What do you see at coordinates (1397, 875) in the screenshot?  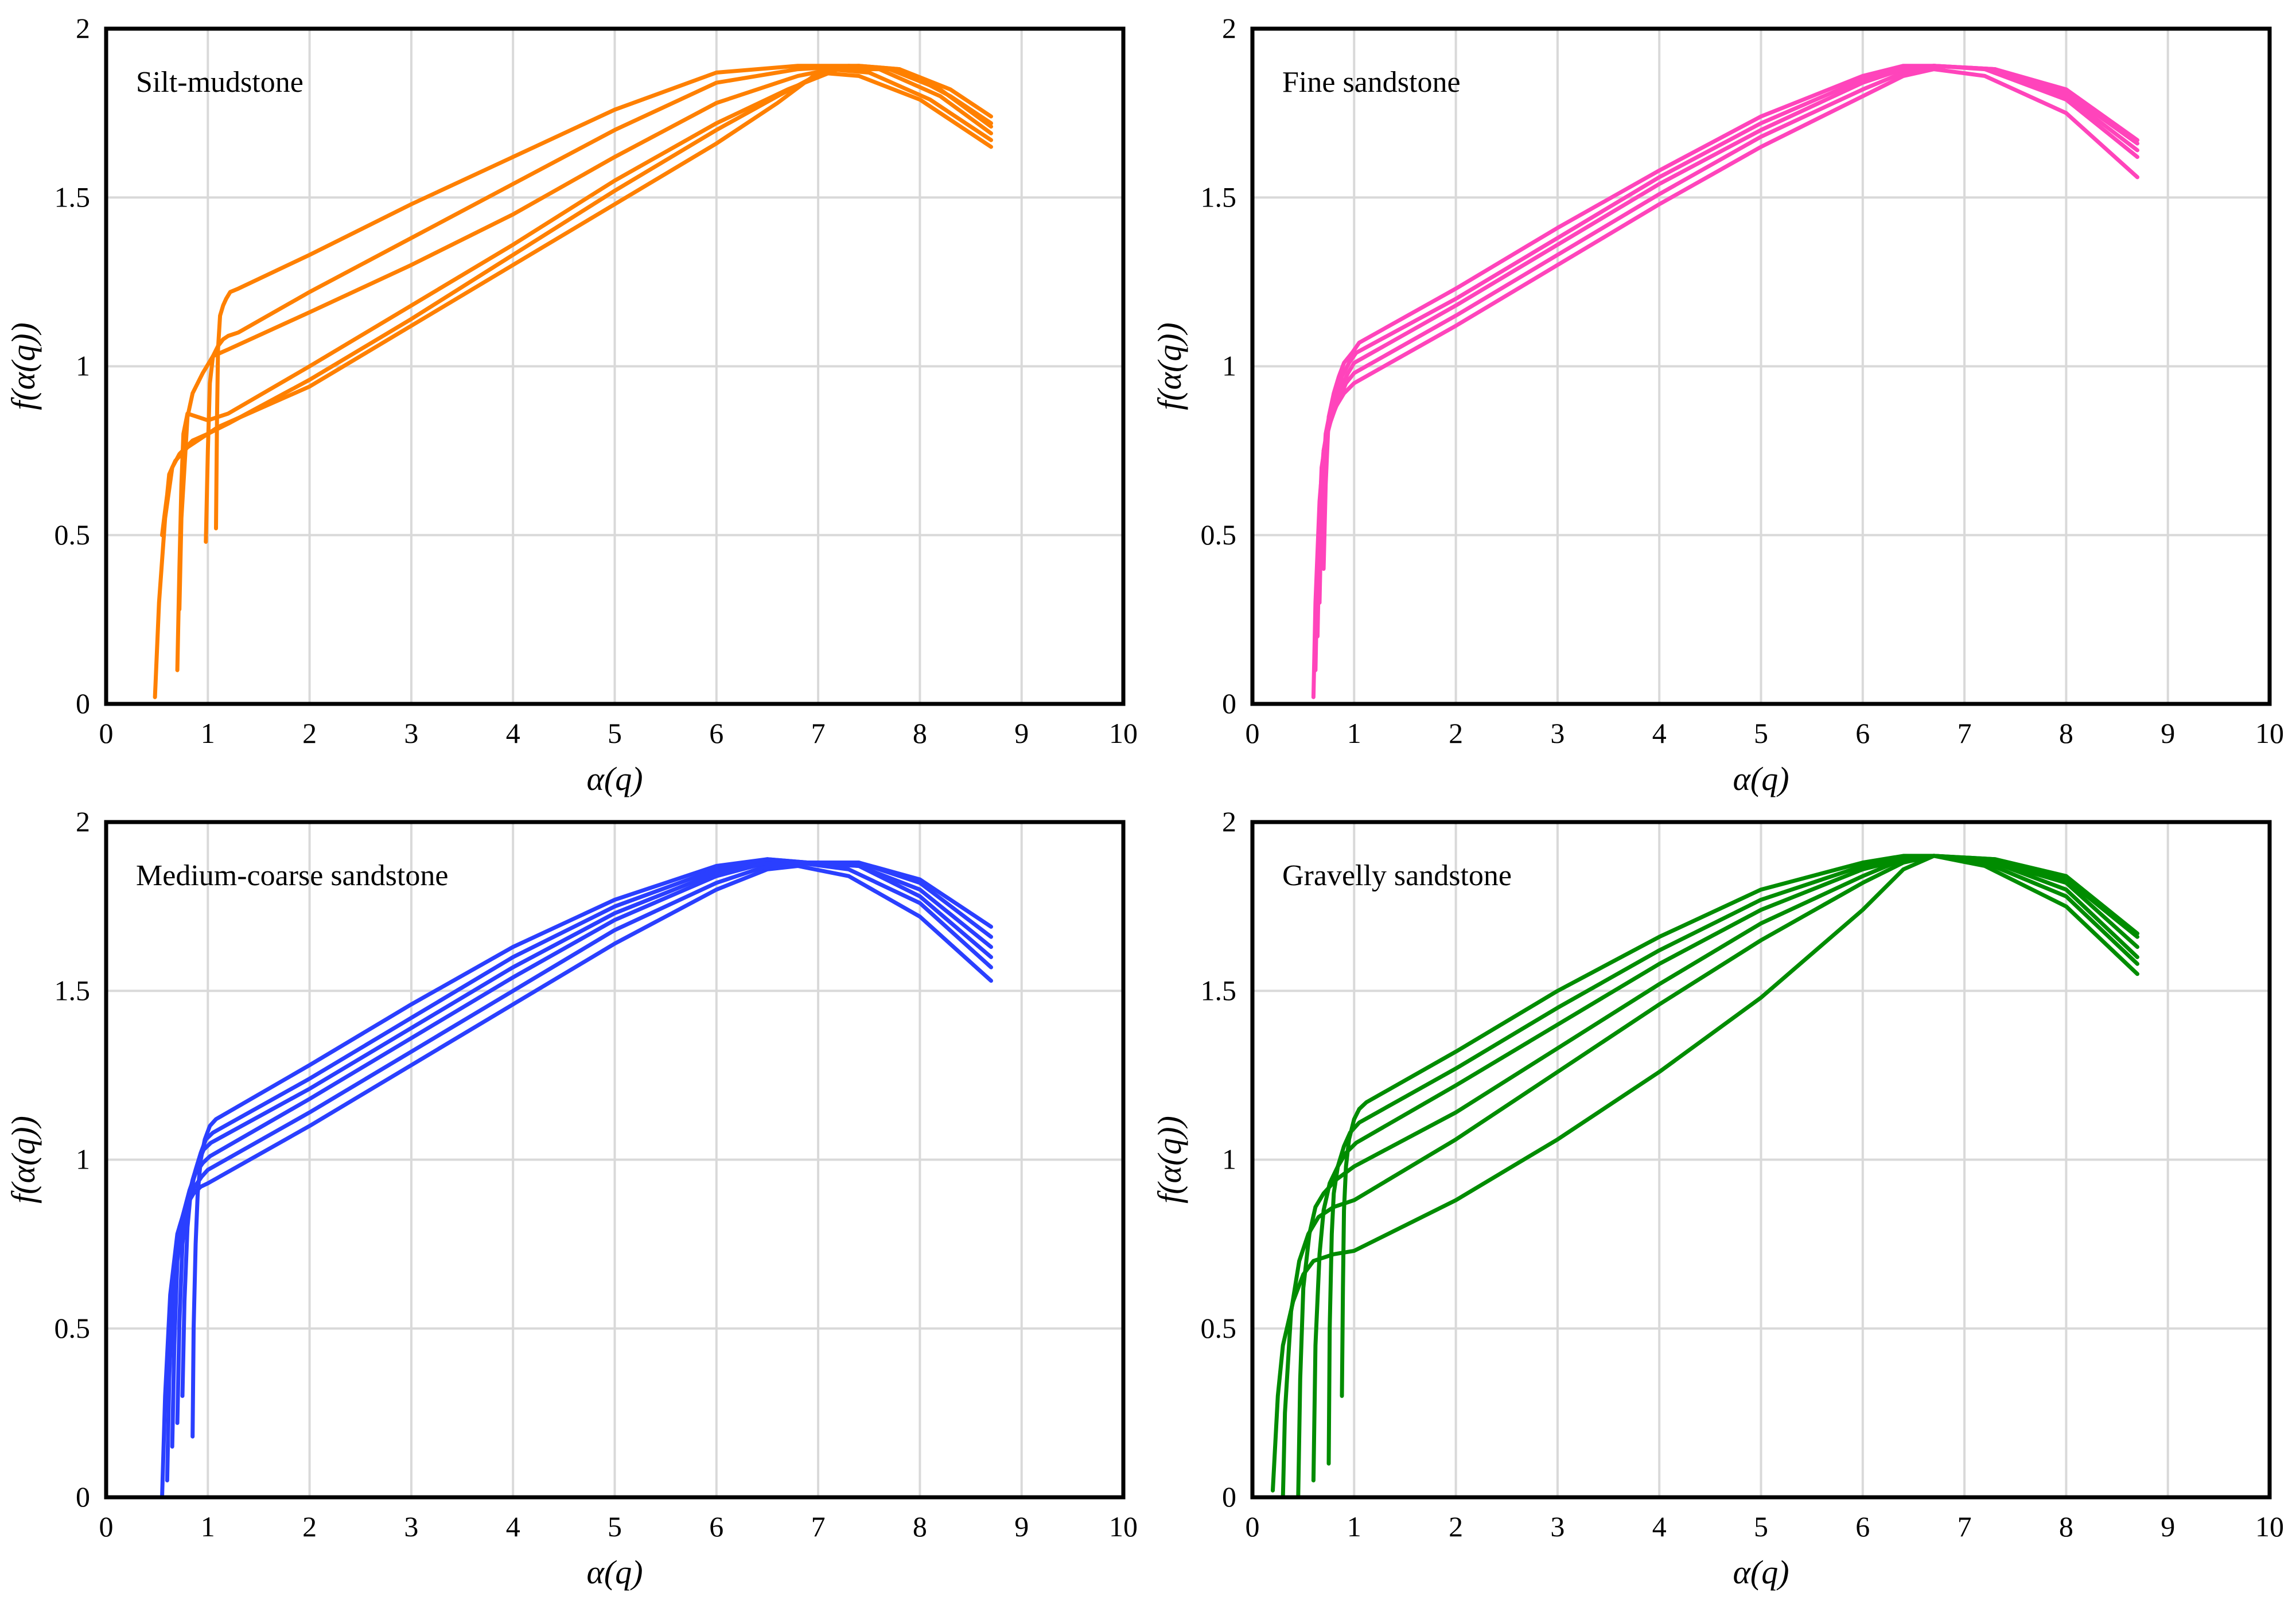 I see `panel-title: Gravelly sandstone` at bounding box center [1397, 875].